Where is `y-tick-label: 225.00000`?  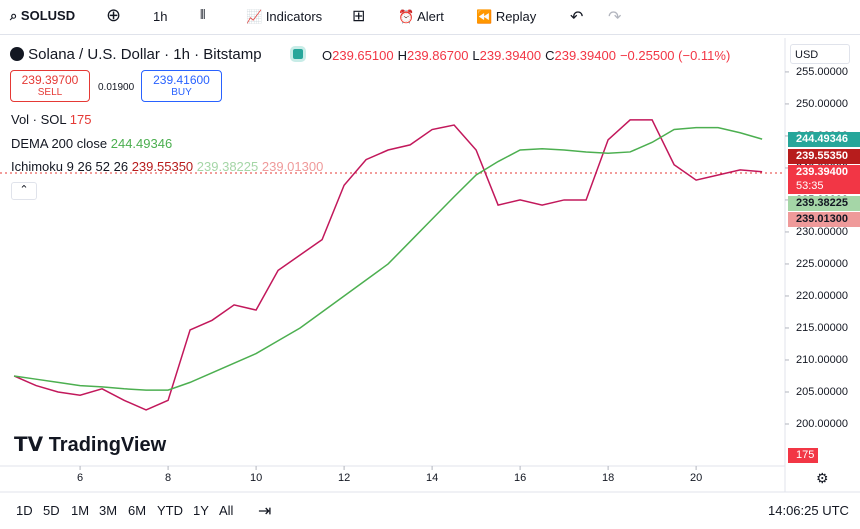 y-tick-label: 225.00000 is located at coordinates (822, 264).